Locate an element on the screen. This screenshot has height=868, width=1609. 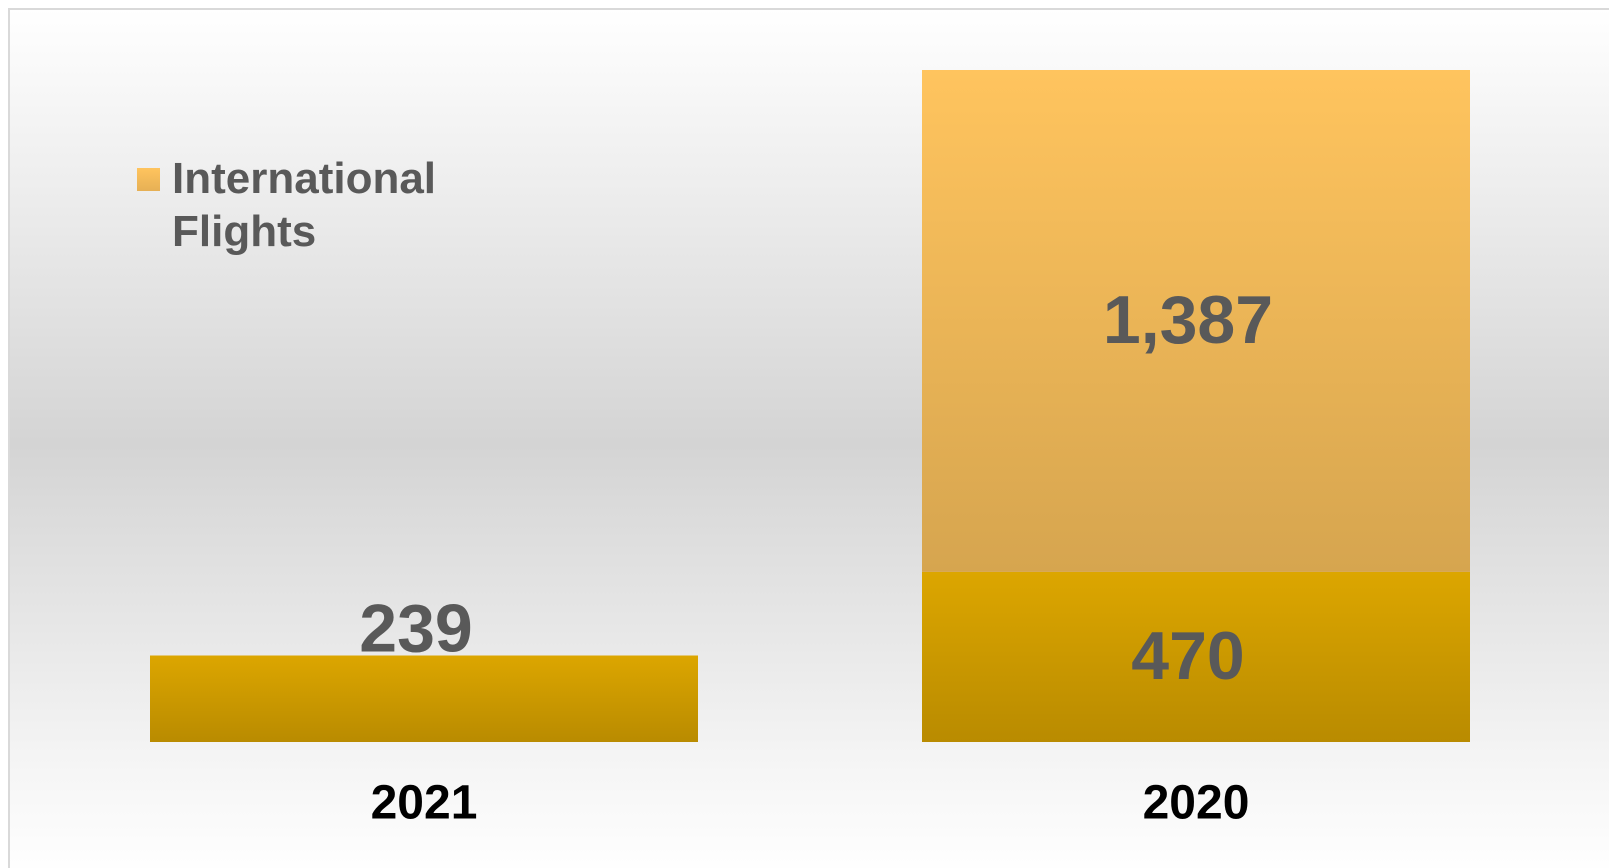
legend-swatch is located at coordinates (148, 179).